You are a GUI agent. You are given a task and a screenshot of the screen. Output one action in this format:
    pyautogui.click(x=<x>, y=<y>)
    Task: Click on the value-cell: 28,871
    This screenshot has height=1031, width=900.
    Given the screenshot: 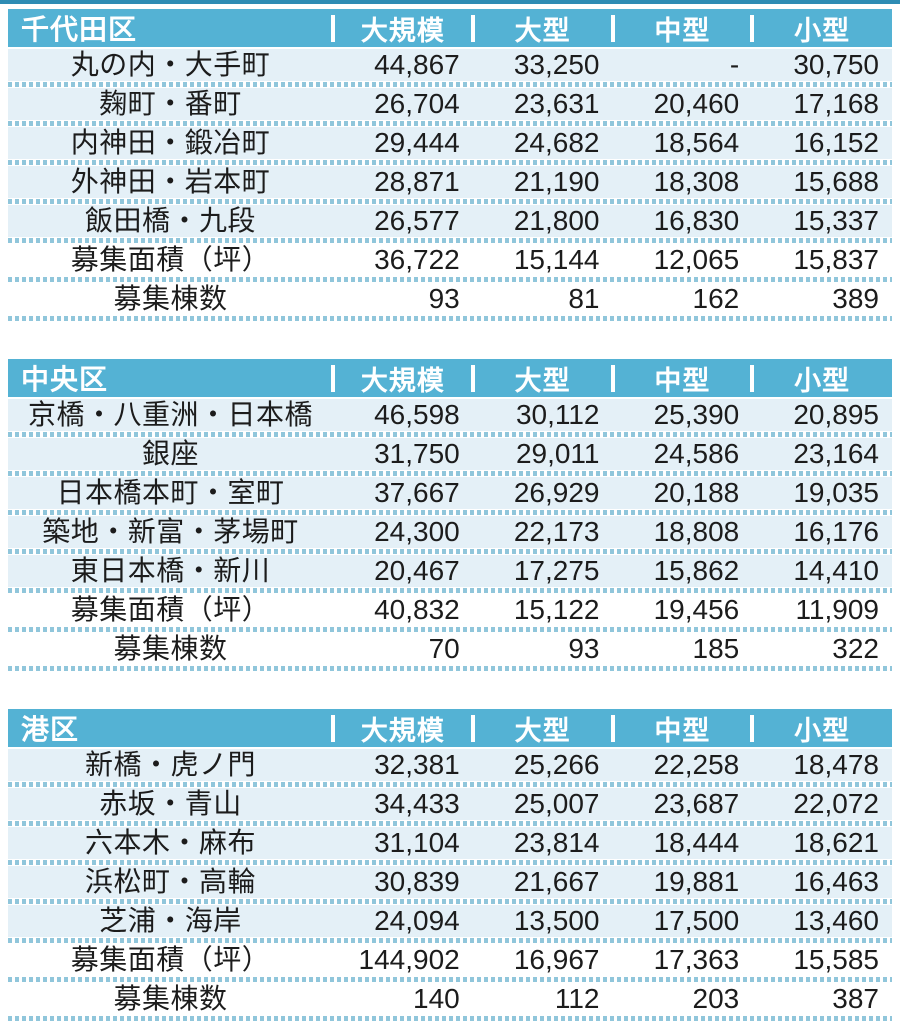 What is the action you would take?
    pyautogui.click(x=417, y=181)
    